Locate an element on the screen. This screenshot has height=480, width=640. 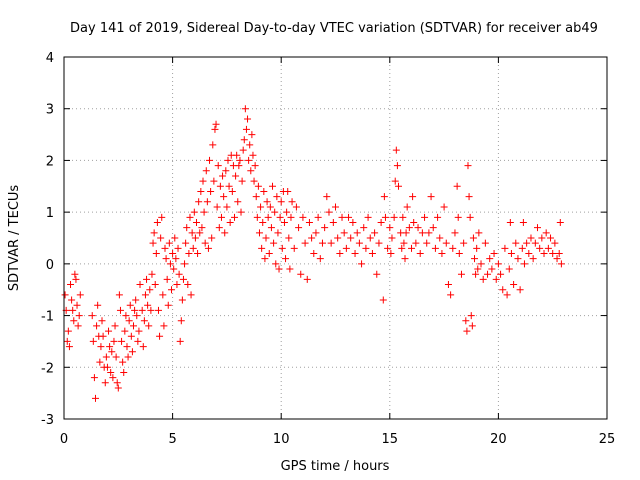
y-tick-label: 2 is located at coordinates (50, 161).